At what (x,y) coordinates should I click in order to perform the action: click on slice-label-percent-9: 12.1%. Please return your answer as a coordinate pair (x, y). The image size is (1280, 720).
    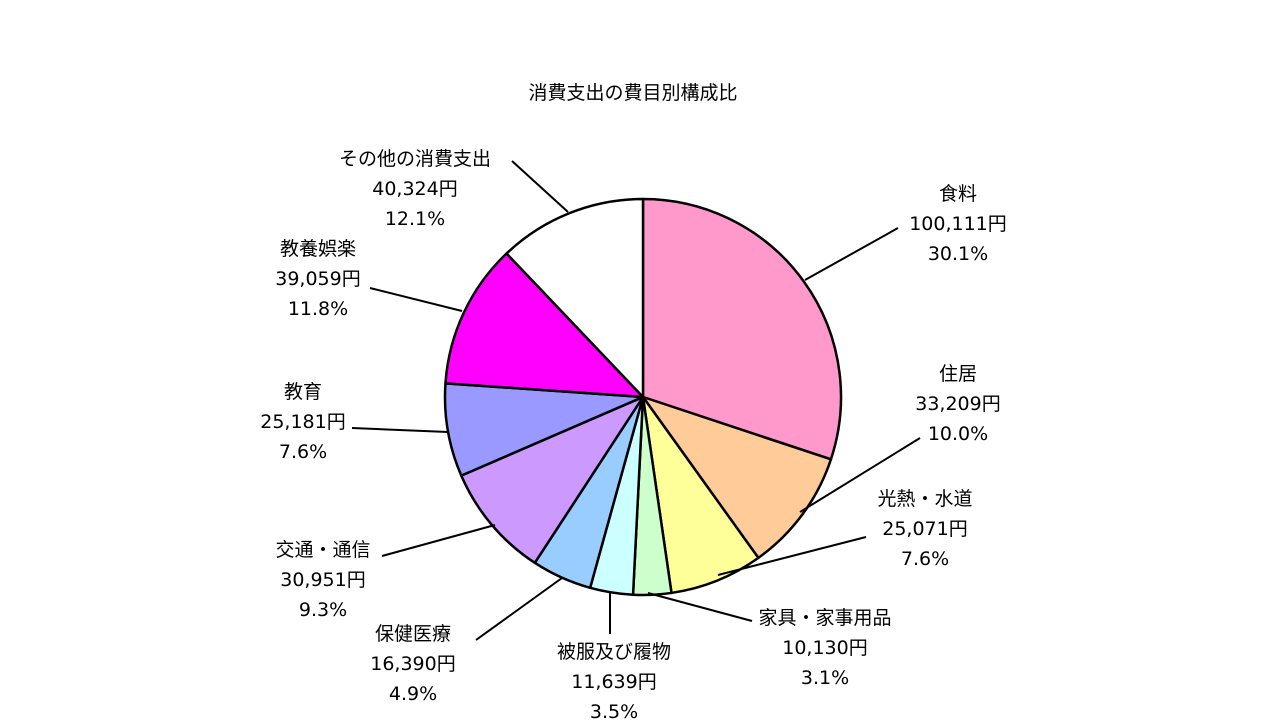
    Looking at the image, I should click on (415, 219).